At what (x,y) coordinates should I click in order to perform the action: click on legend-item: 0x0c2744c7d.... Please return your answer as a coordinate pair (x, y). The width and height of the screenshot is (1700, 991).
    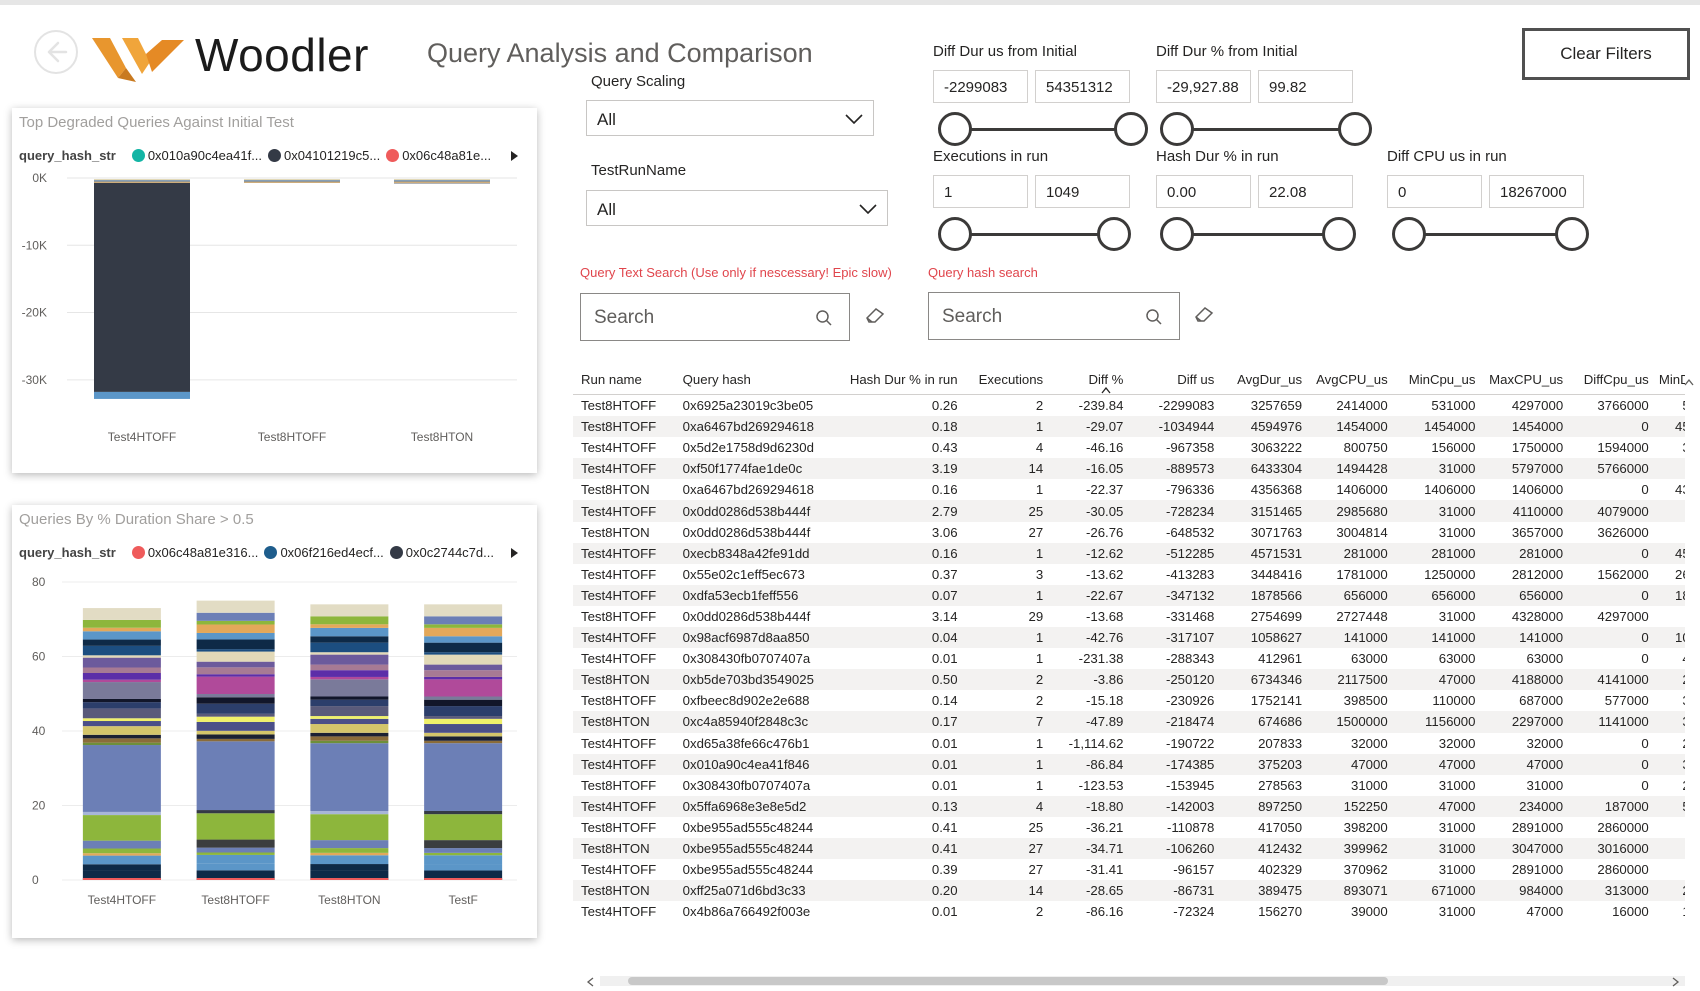
    Looking at the image, I should click on (449, 552).